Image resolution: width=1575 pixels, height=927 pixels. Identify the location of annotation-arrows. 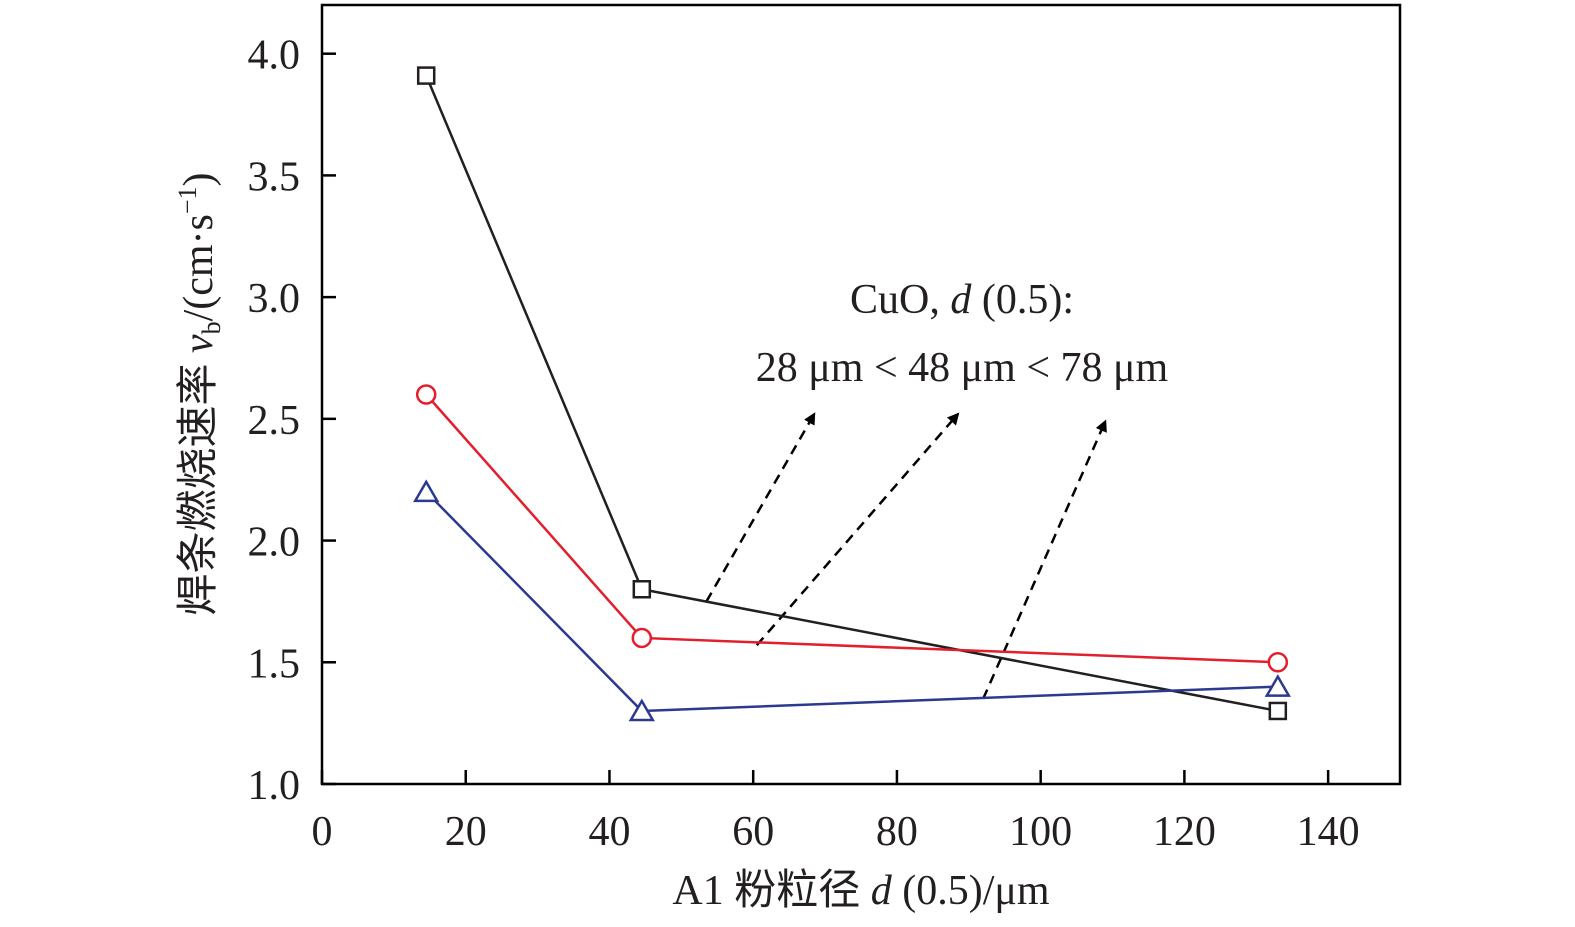
(906, 556).